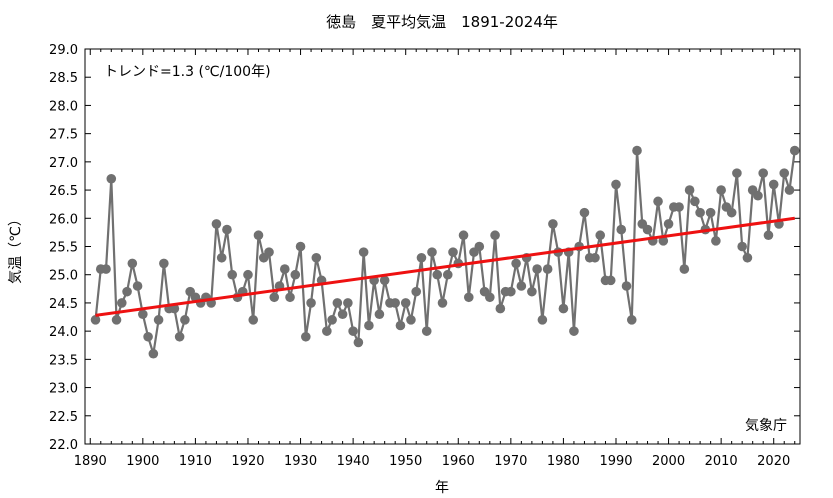 This screenshot has height=498, width=833. What do you see at coordinates (63, 360) in the screenshot?
I see `y-tick-label: 23.5` at bounding box center [63, 360].